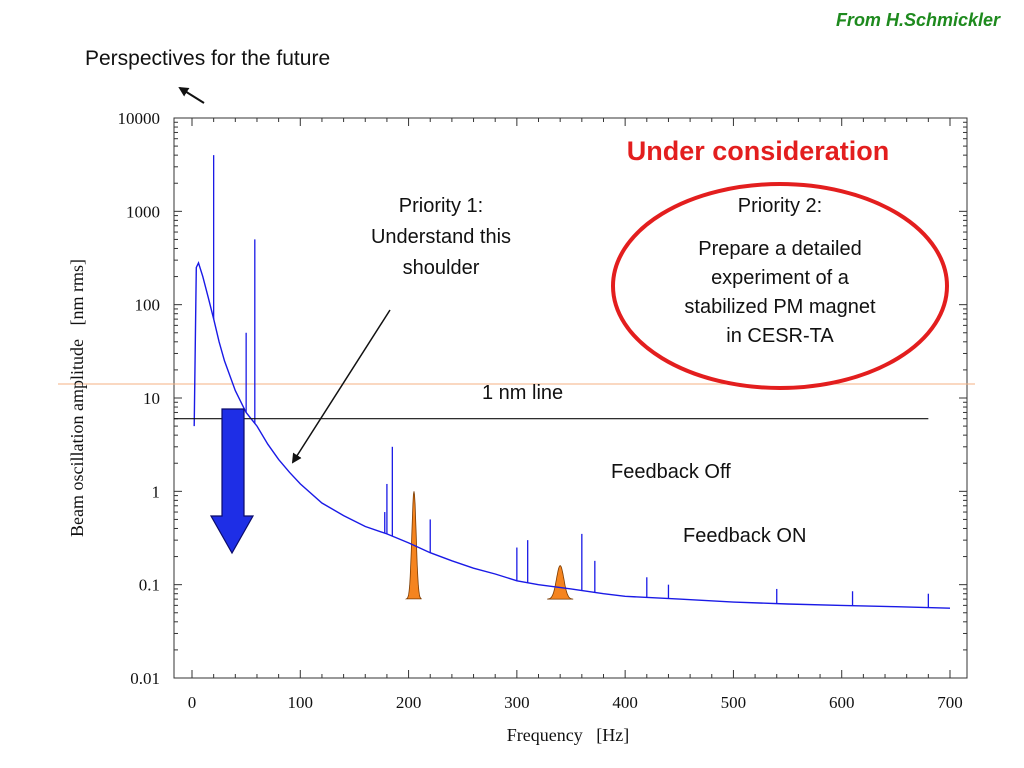  What do you see at coordinates (575, 702) in the screenshot?
I see `x-tick-labels: 0 100 200 300 400 500 600 700` at bounding box center [575, 702].